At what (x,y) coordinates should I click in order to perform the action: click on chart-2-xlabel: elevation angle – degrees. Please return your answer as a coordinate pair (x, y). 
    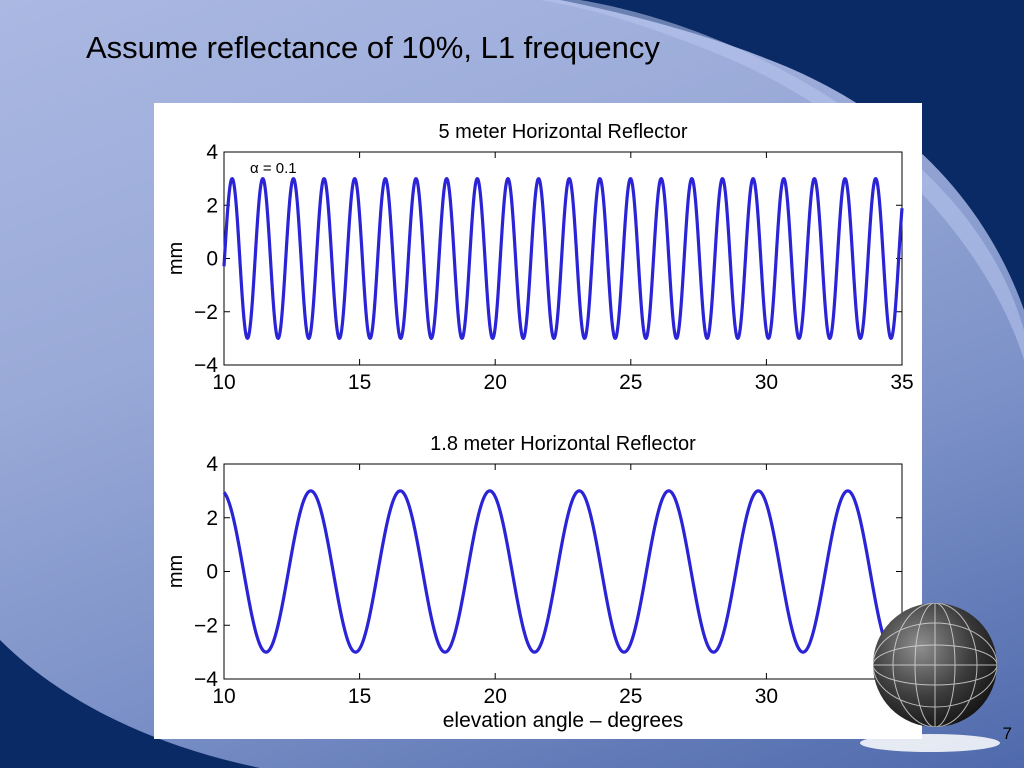
    Looking at the image, I should click on (563, 720).